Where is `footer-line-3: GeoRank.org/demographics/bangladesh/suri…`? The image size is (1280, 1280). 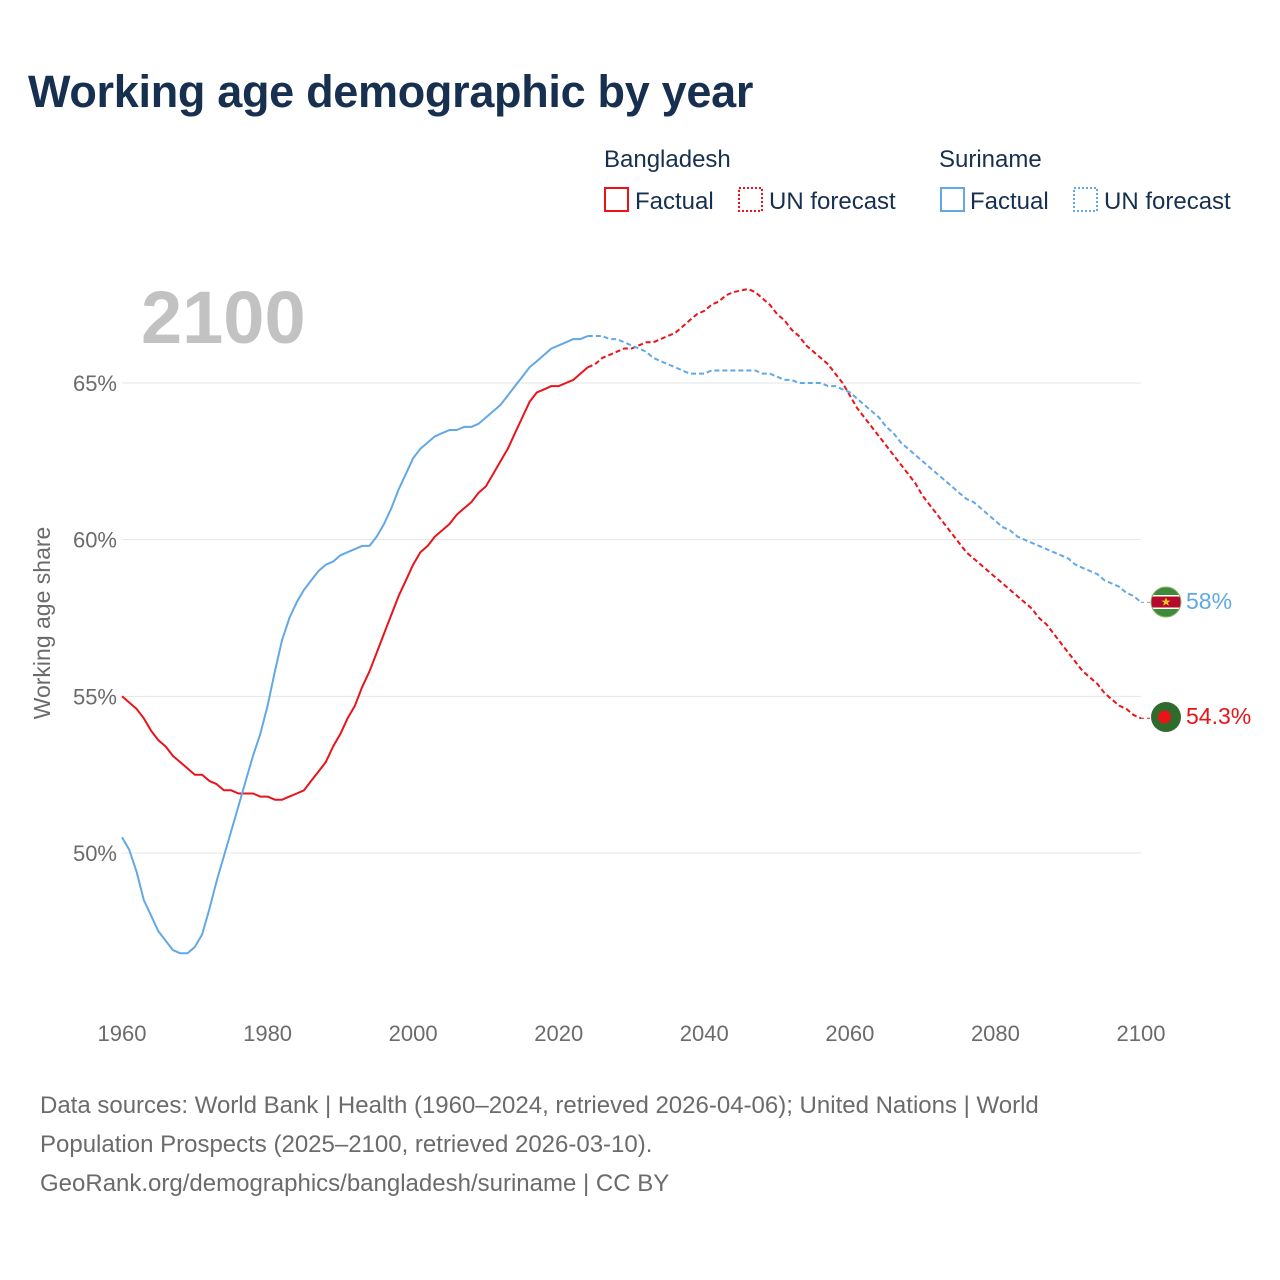
footer-line-3: GeoRank.org/demographics/bangladesh/suri… is located at coordinates (355, 1183).